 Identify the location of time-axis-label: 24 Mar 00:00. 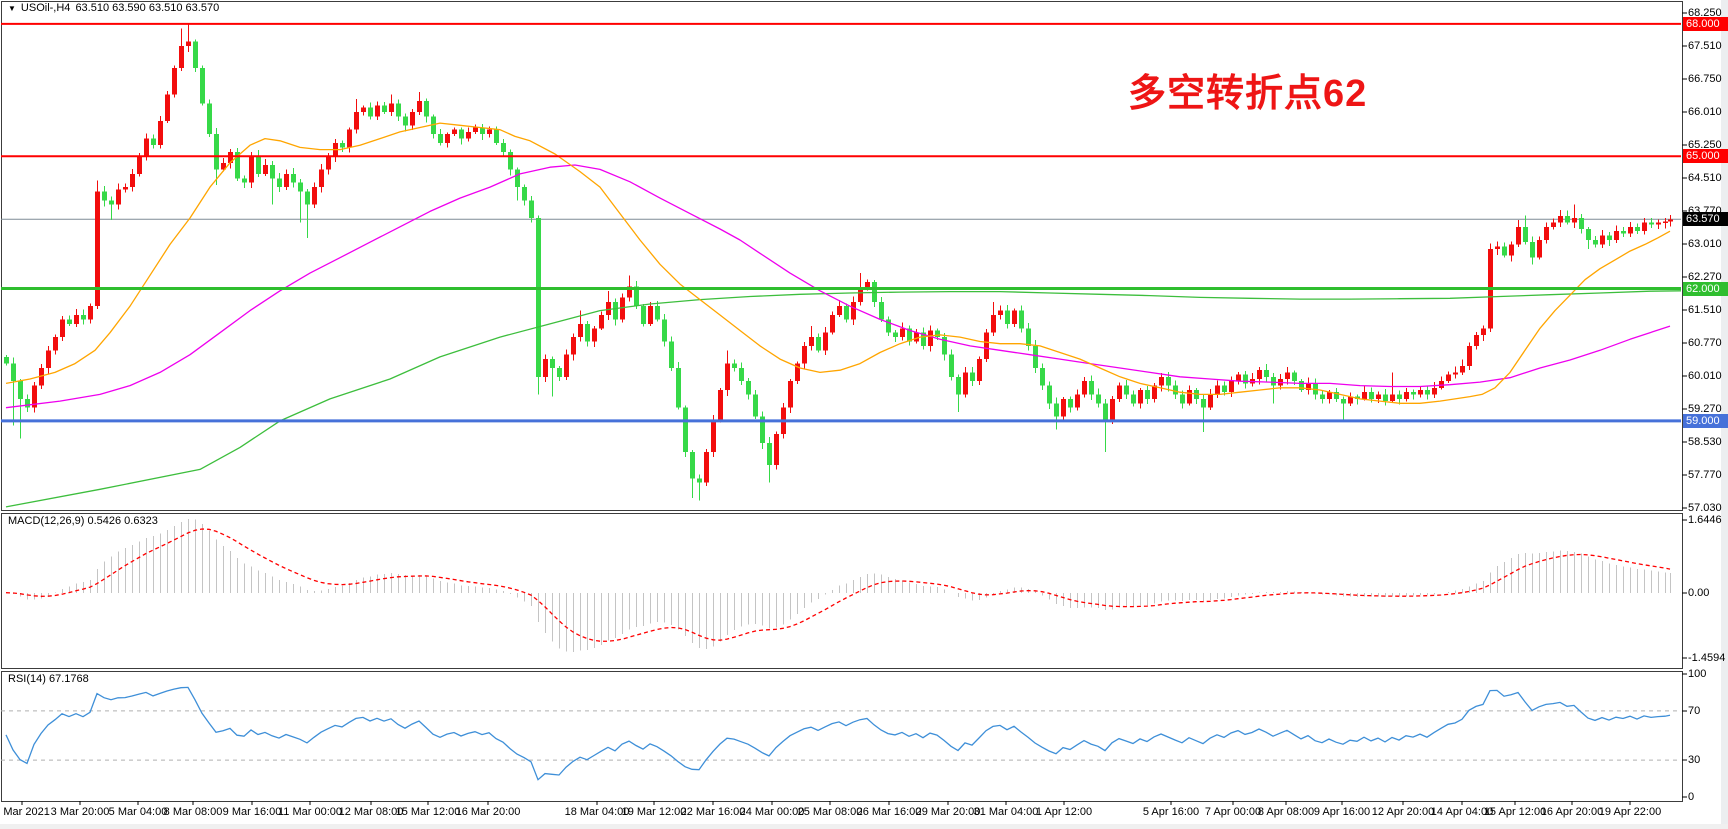
(772, 812).